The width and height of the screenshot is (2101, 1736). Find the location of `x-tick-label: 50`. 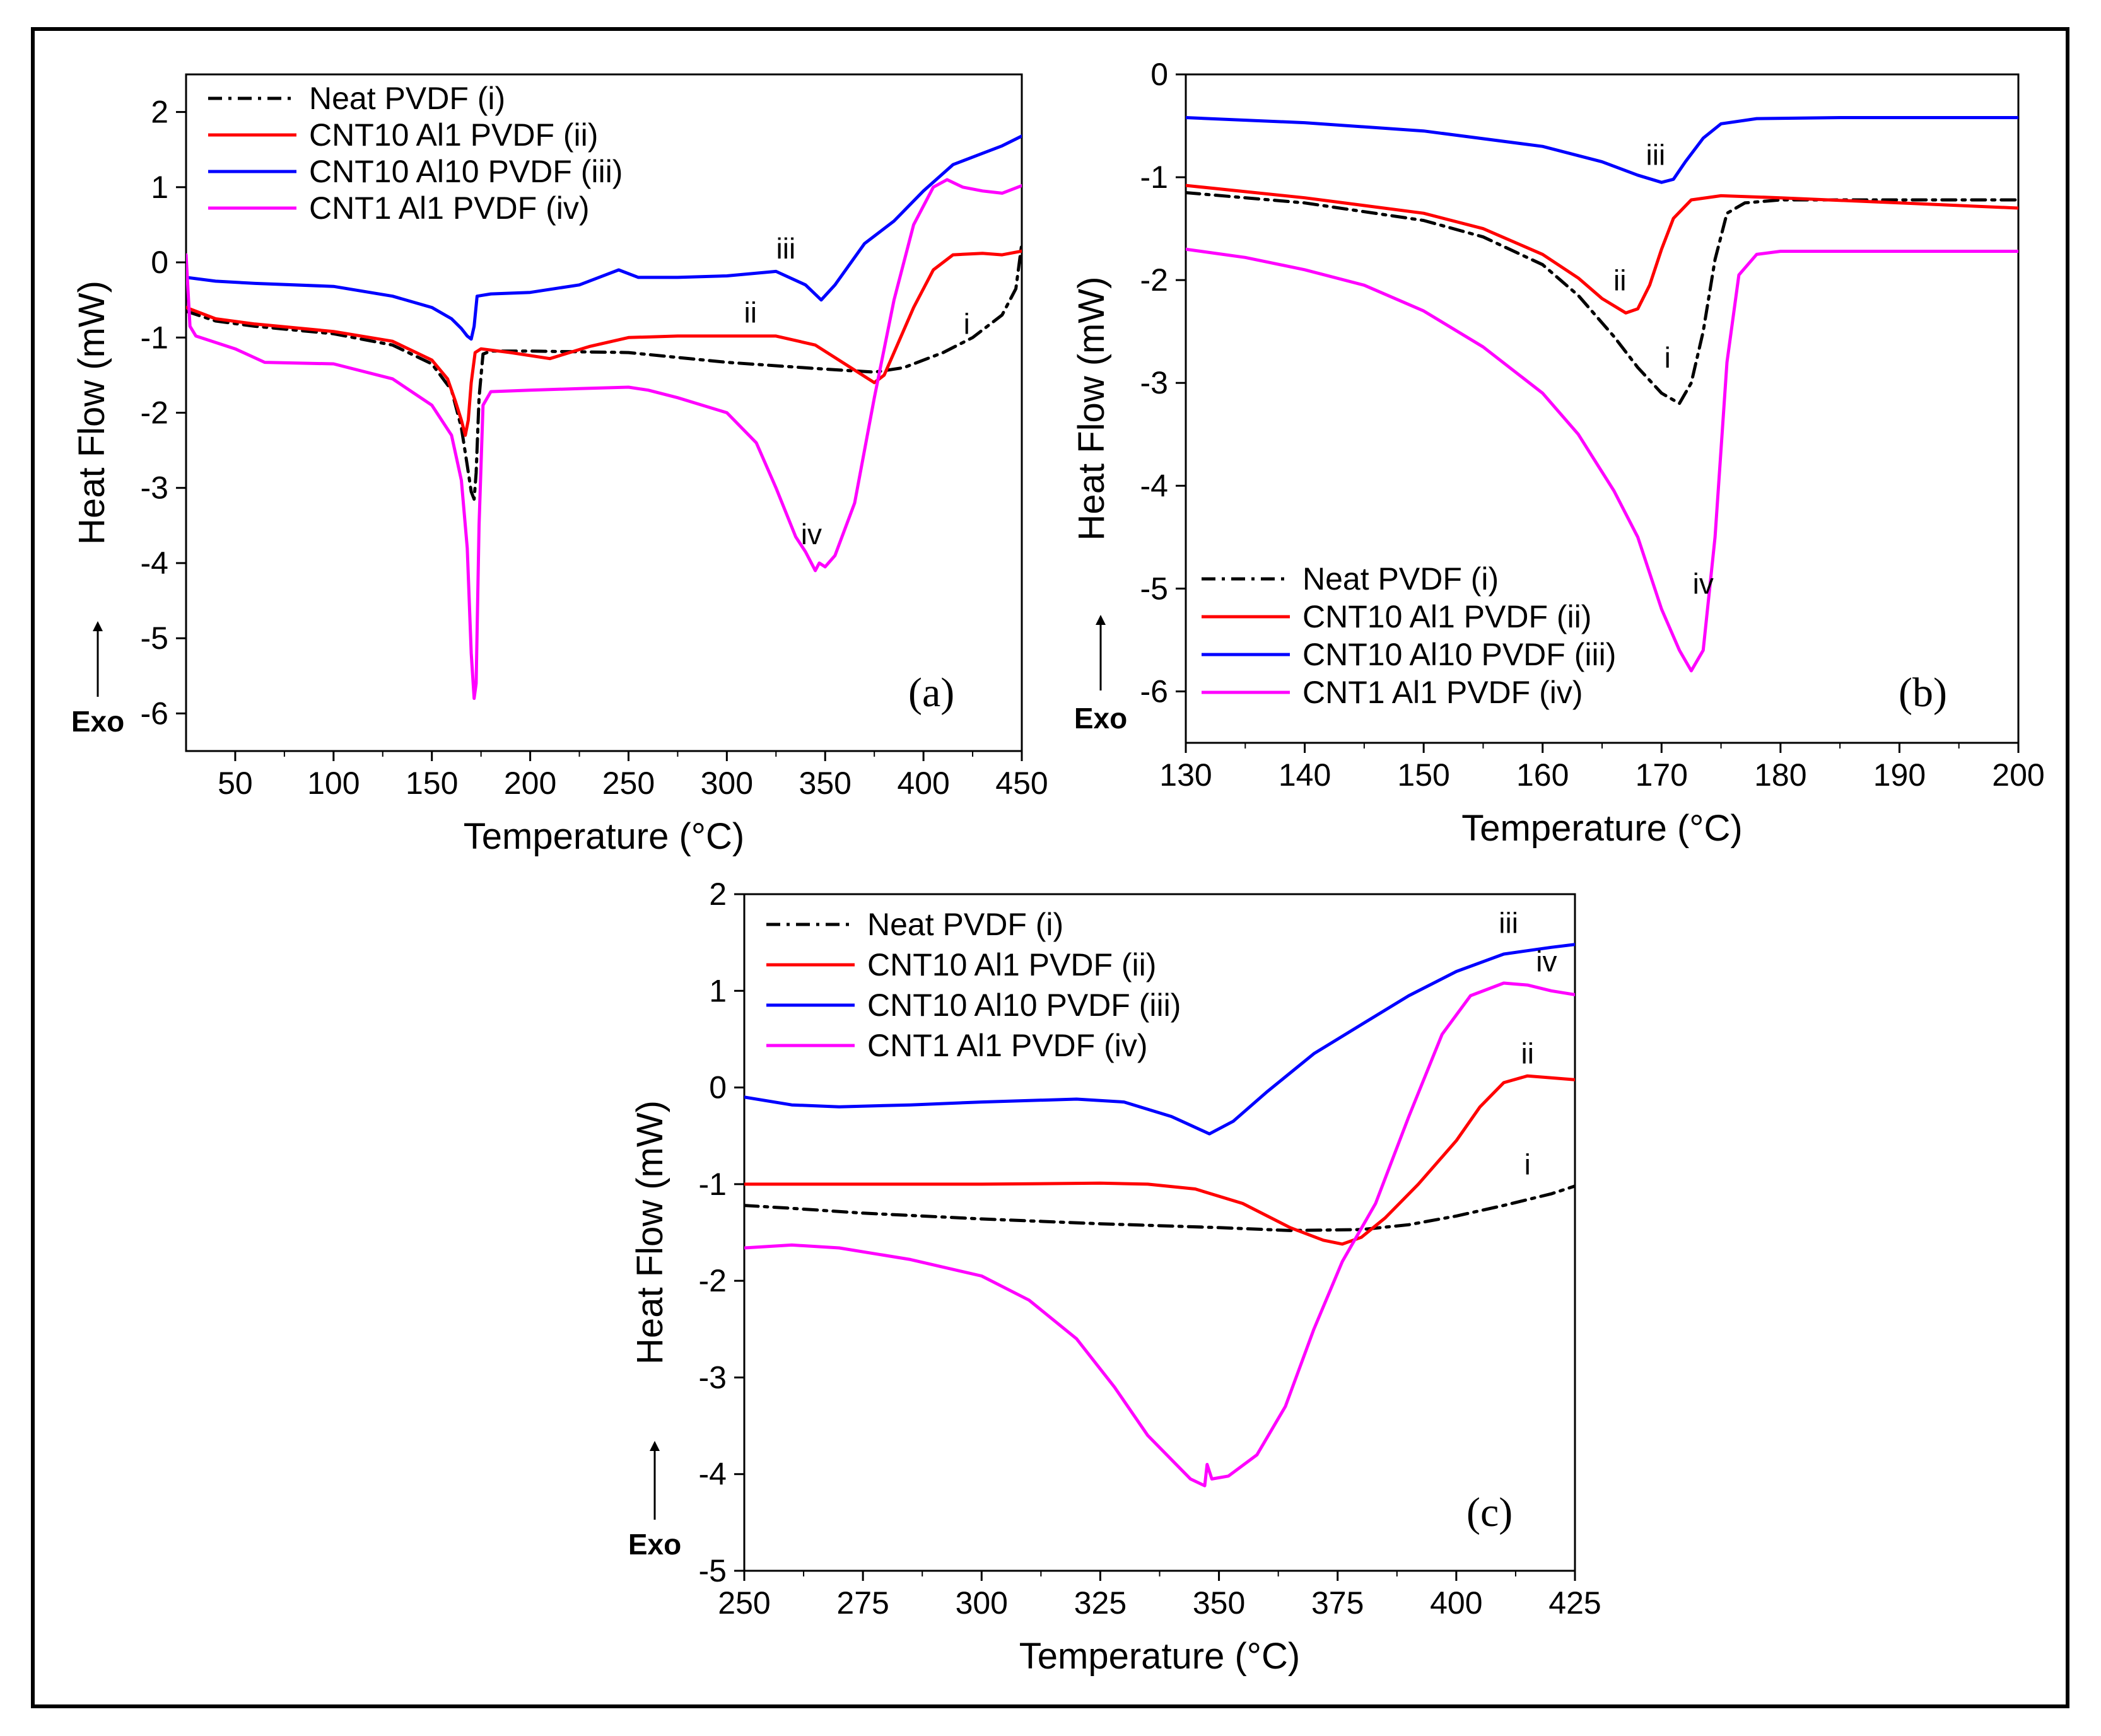

x-tick-label: 50 is located at coordinates (235, 783).